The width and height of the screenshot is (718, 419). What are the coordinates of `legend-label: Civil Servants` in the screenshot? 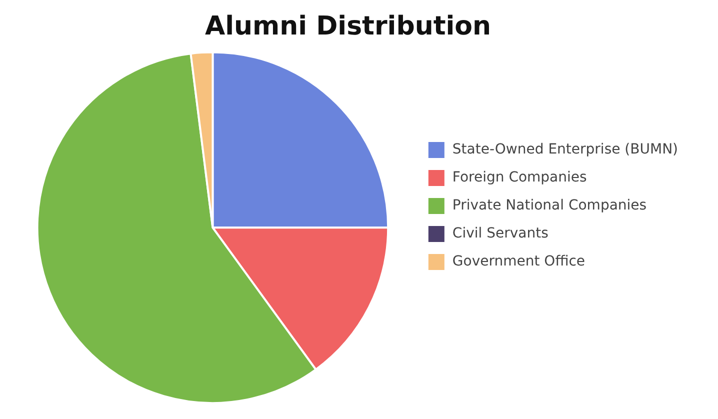 It's located at (500, 234).